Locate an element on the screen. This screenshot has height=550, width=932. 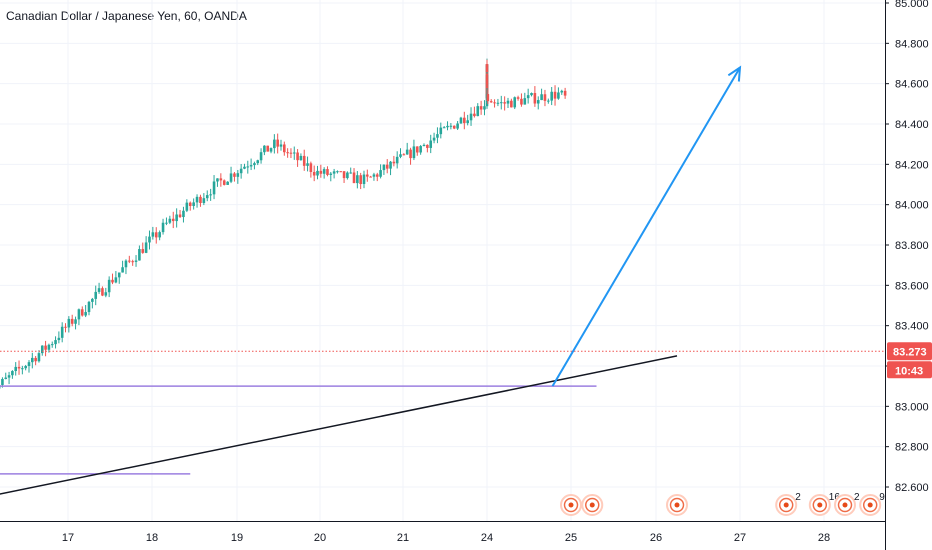
x-tick-label: 25 is located at coordinates (571, 538).